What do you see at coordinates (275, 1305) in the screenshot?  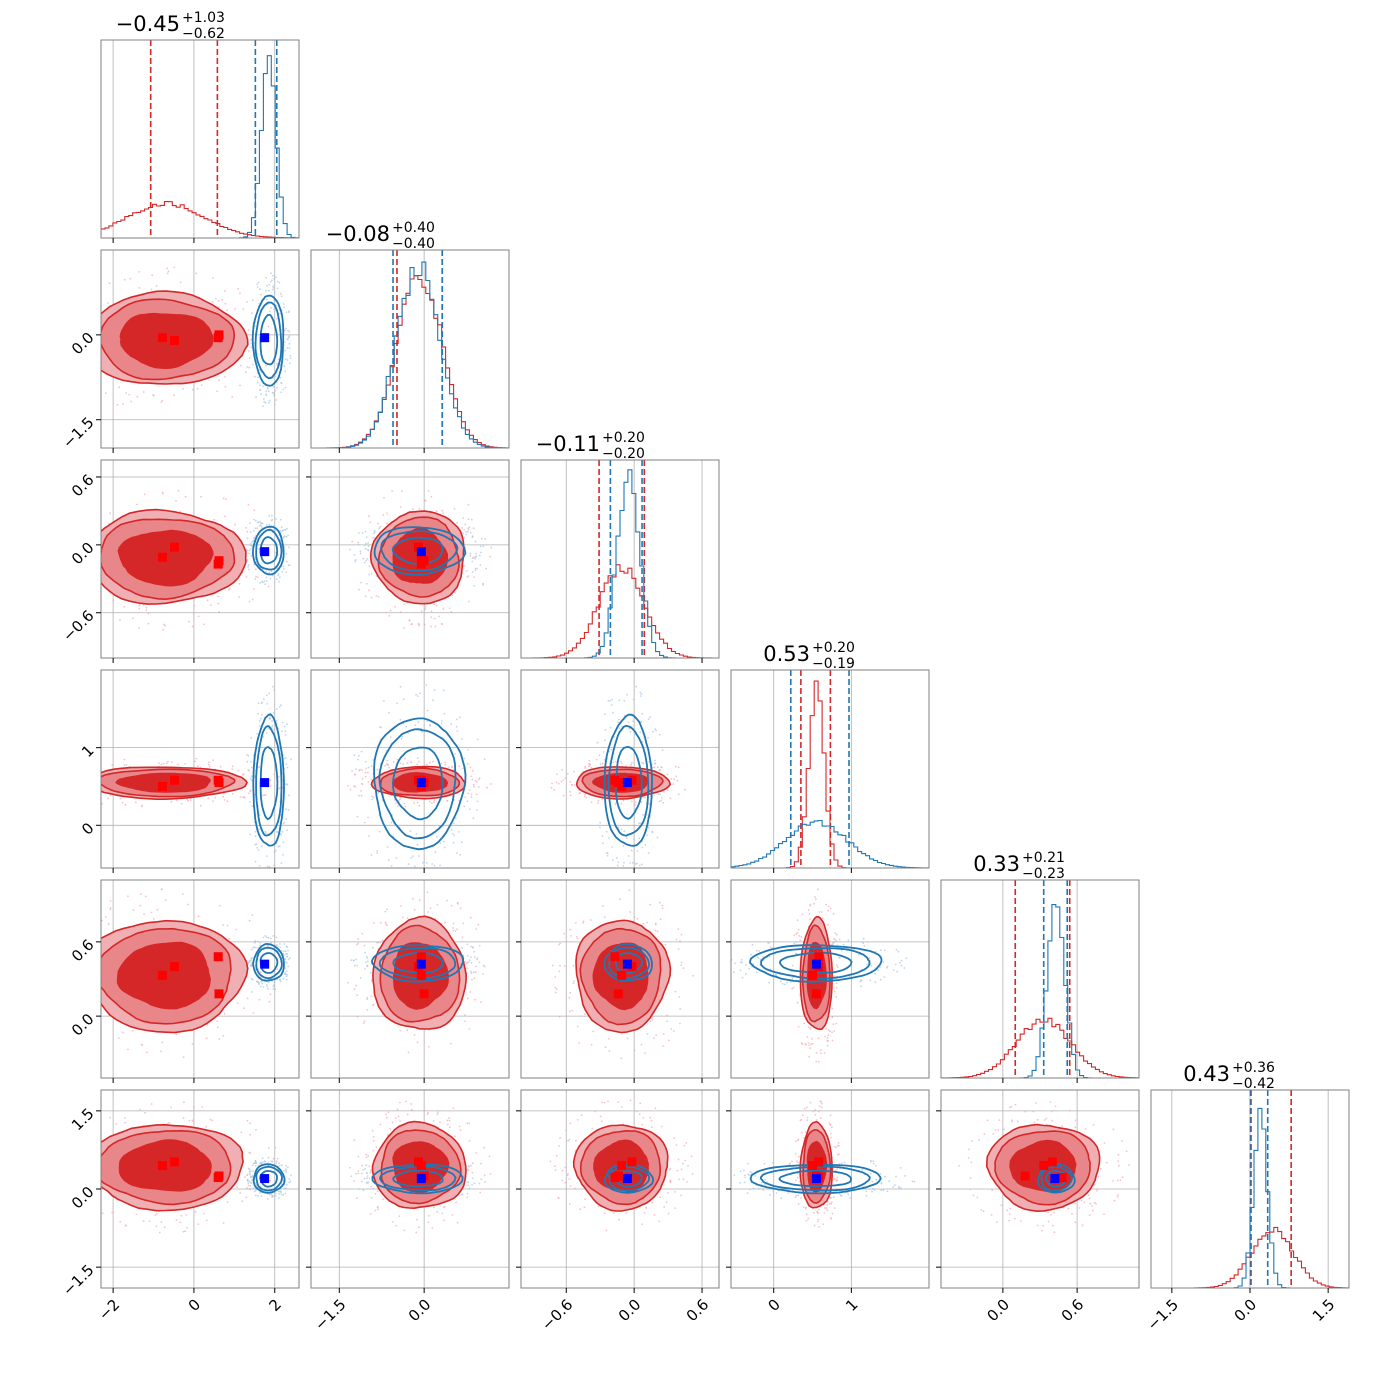 I see `x-tick-label: 2` at bounding box center [275, 1305].